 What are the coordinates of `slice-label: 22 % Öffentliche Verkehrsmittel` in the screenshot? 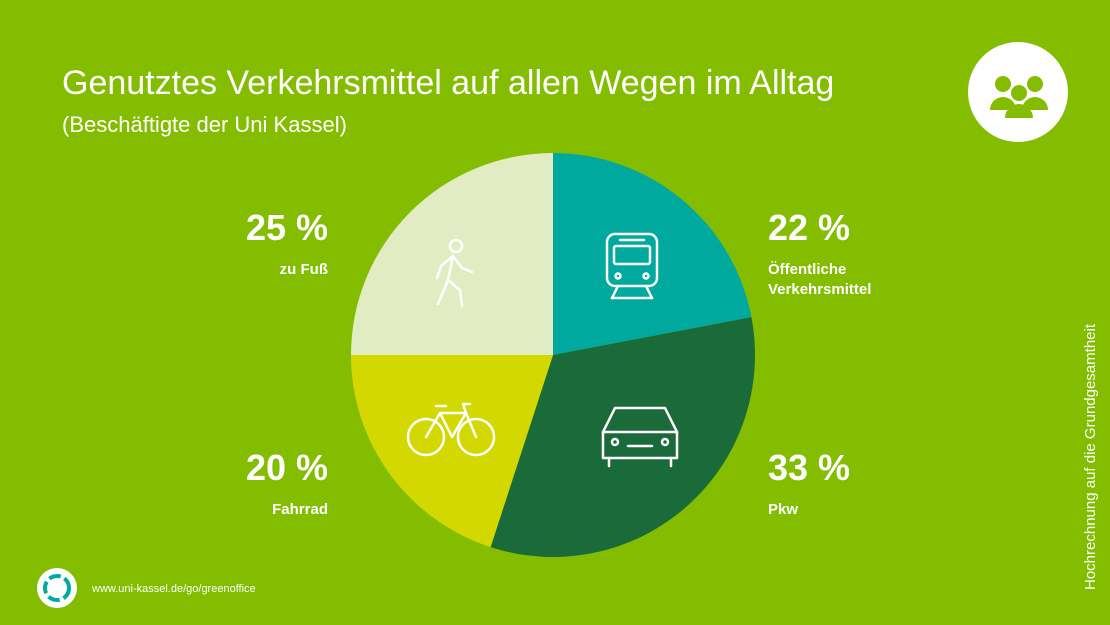 It's located at (848, 254).